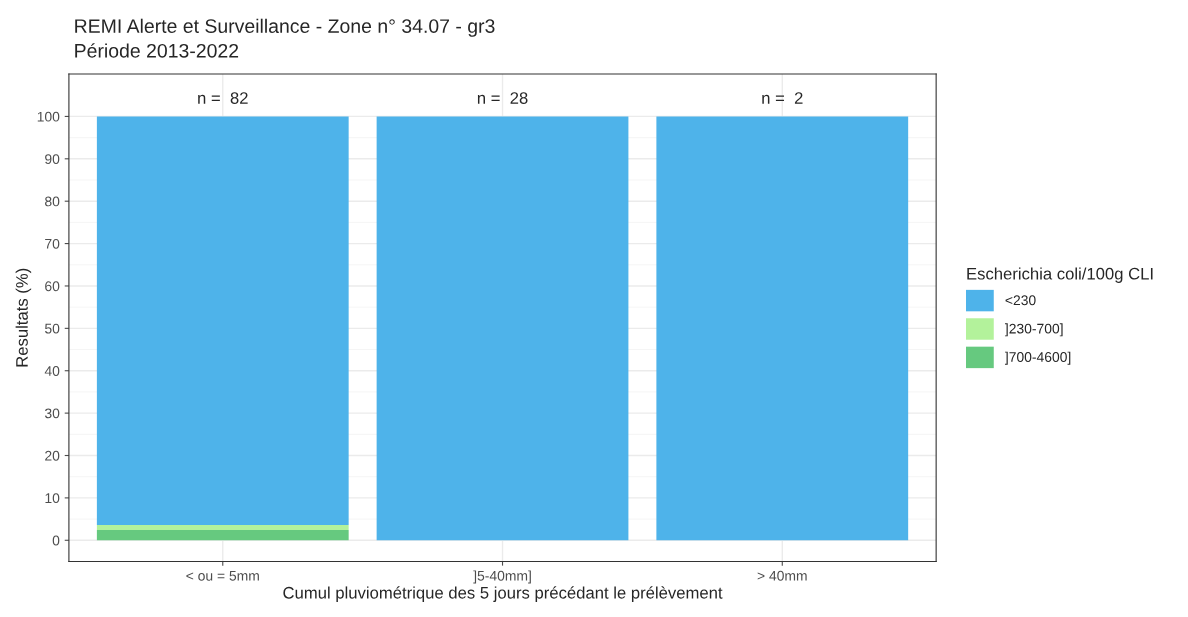 Image resolution: width=1188 pixels, height=617 pixels. Describe the element at coordinates (52, 286) in the screenshot. I see `y-tick-label: 60` at that location.